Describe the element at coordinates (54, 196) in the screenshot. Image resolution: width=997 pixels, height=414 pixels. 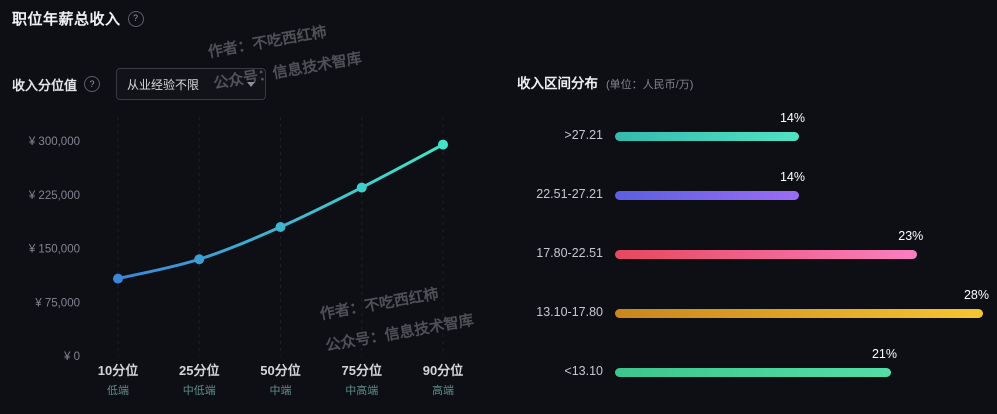
I see `y-axis-label: ¥ 225,000` at that location.